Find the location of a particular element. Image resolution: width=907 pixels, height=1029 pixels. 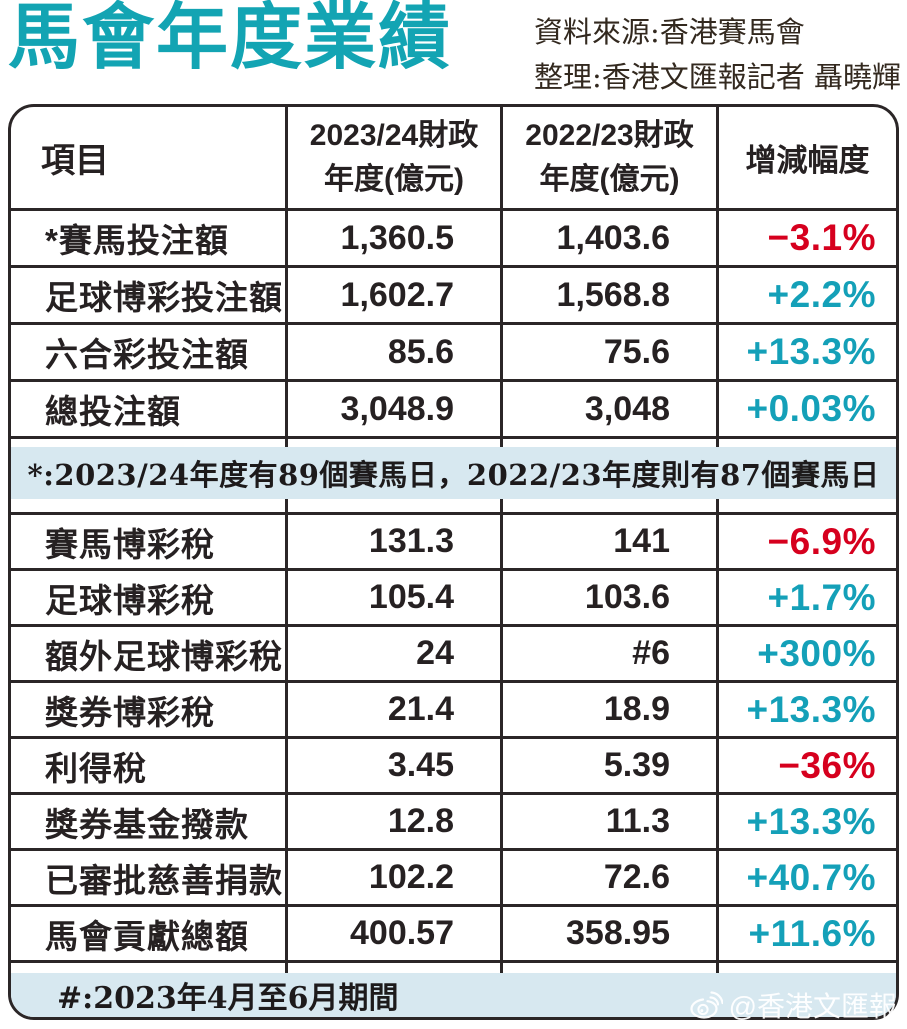

row-item-label: 足球博彩投注額 is located at coordinates (164, 297).